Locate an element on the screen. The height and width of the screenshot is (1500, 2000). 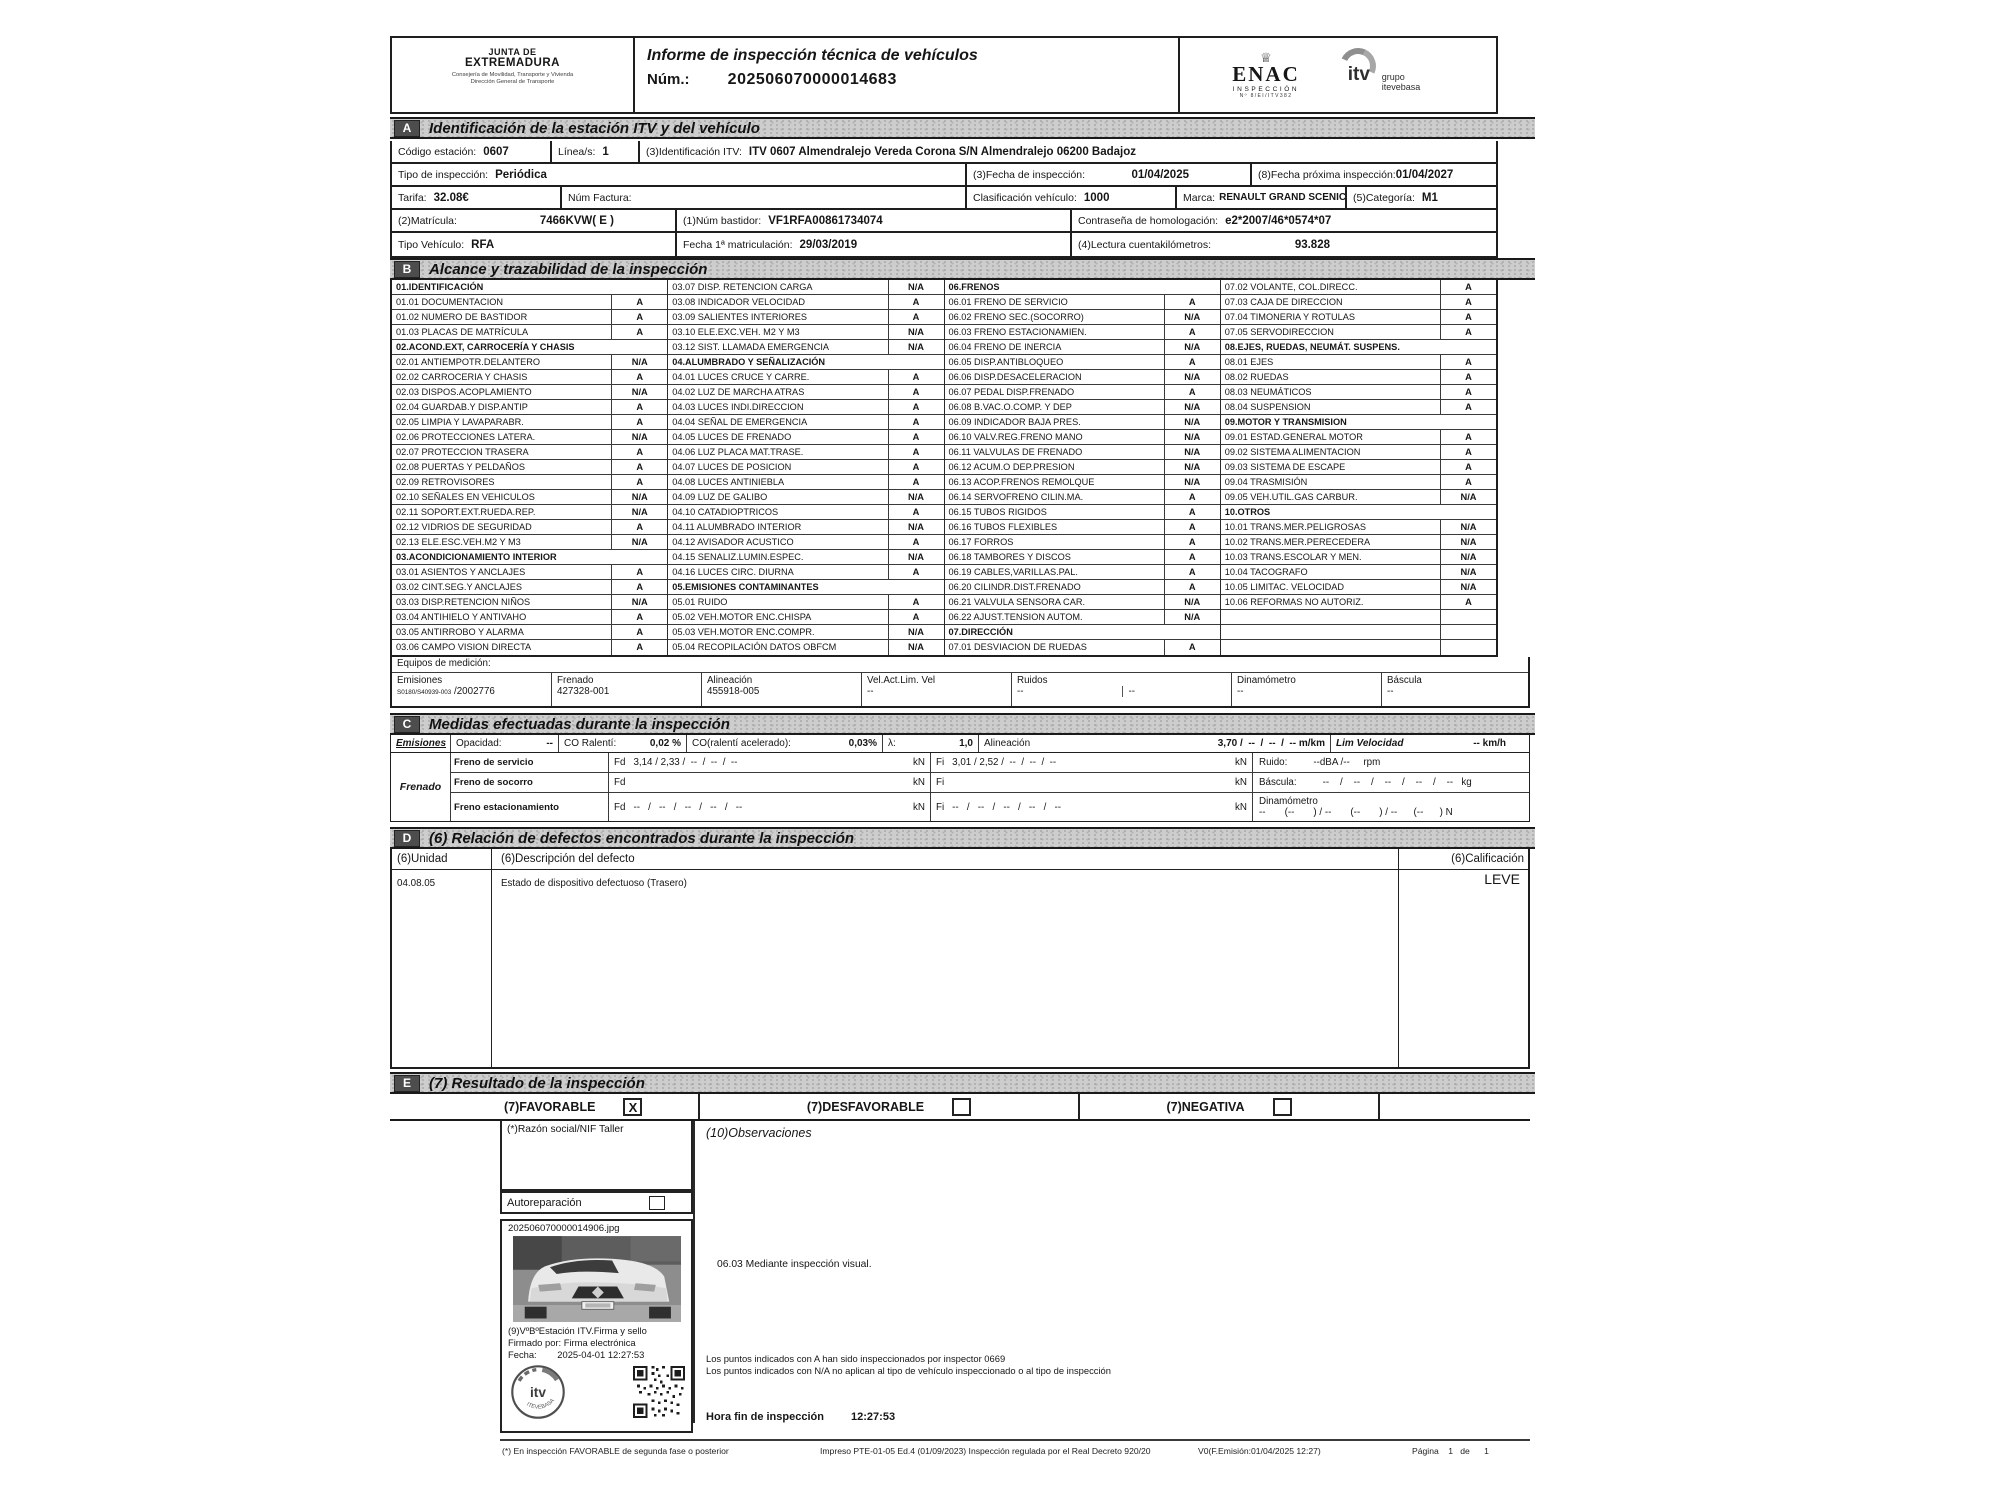
equipment-bascula: Báscula -- is located at coordinates (1455, 689).